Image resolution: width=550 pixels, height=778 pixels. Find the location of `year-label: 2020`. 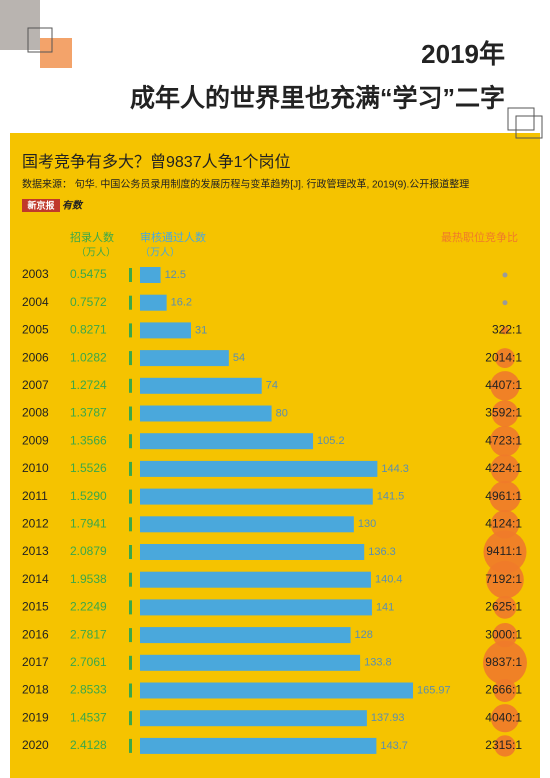

year-label: 2020 is located at coordinates (35, 745).